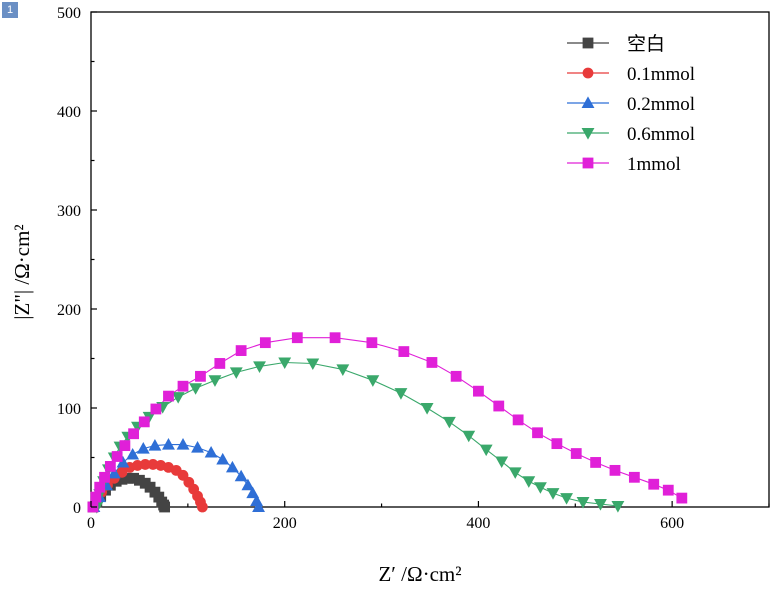 The height and width of the screenshot is (590, 770). Describe the element at coordinates (661, 74) in the screenshot. I see `legend-label: 0.1mmol` at that location.